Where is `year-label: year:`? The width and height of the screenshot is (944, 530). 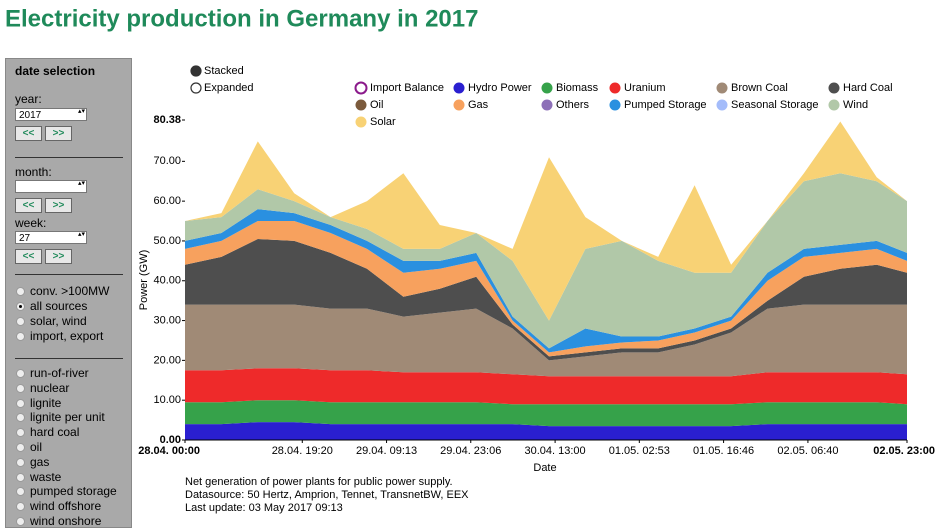 year-label: year: is located at coordinates (28, 99).